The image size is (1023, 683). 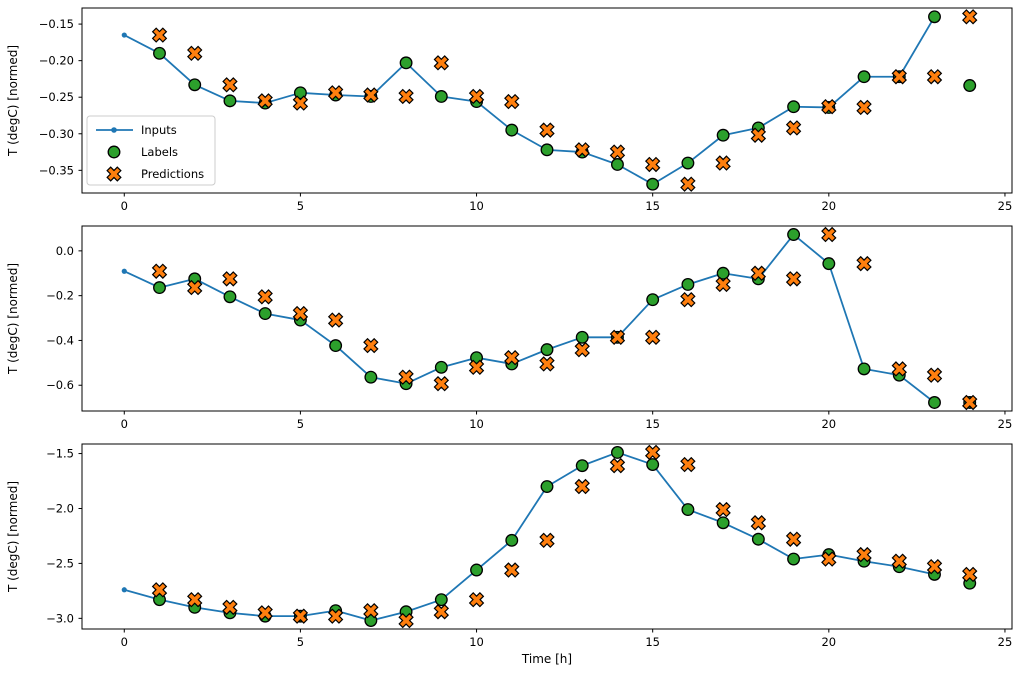 What do you see at coordinates (60, 340) in the screenshot?
I see `y-tick-label: −0.4` at bounding box center [60, 340].